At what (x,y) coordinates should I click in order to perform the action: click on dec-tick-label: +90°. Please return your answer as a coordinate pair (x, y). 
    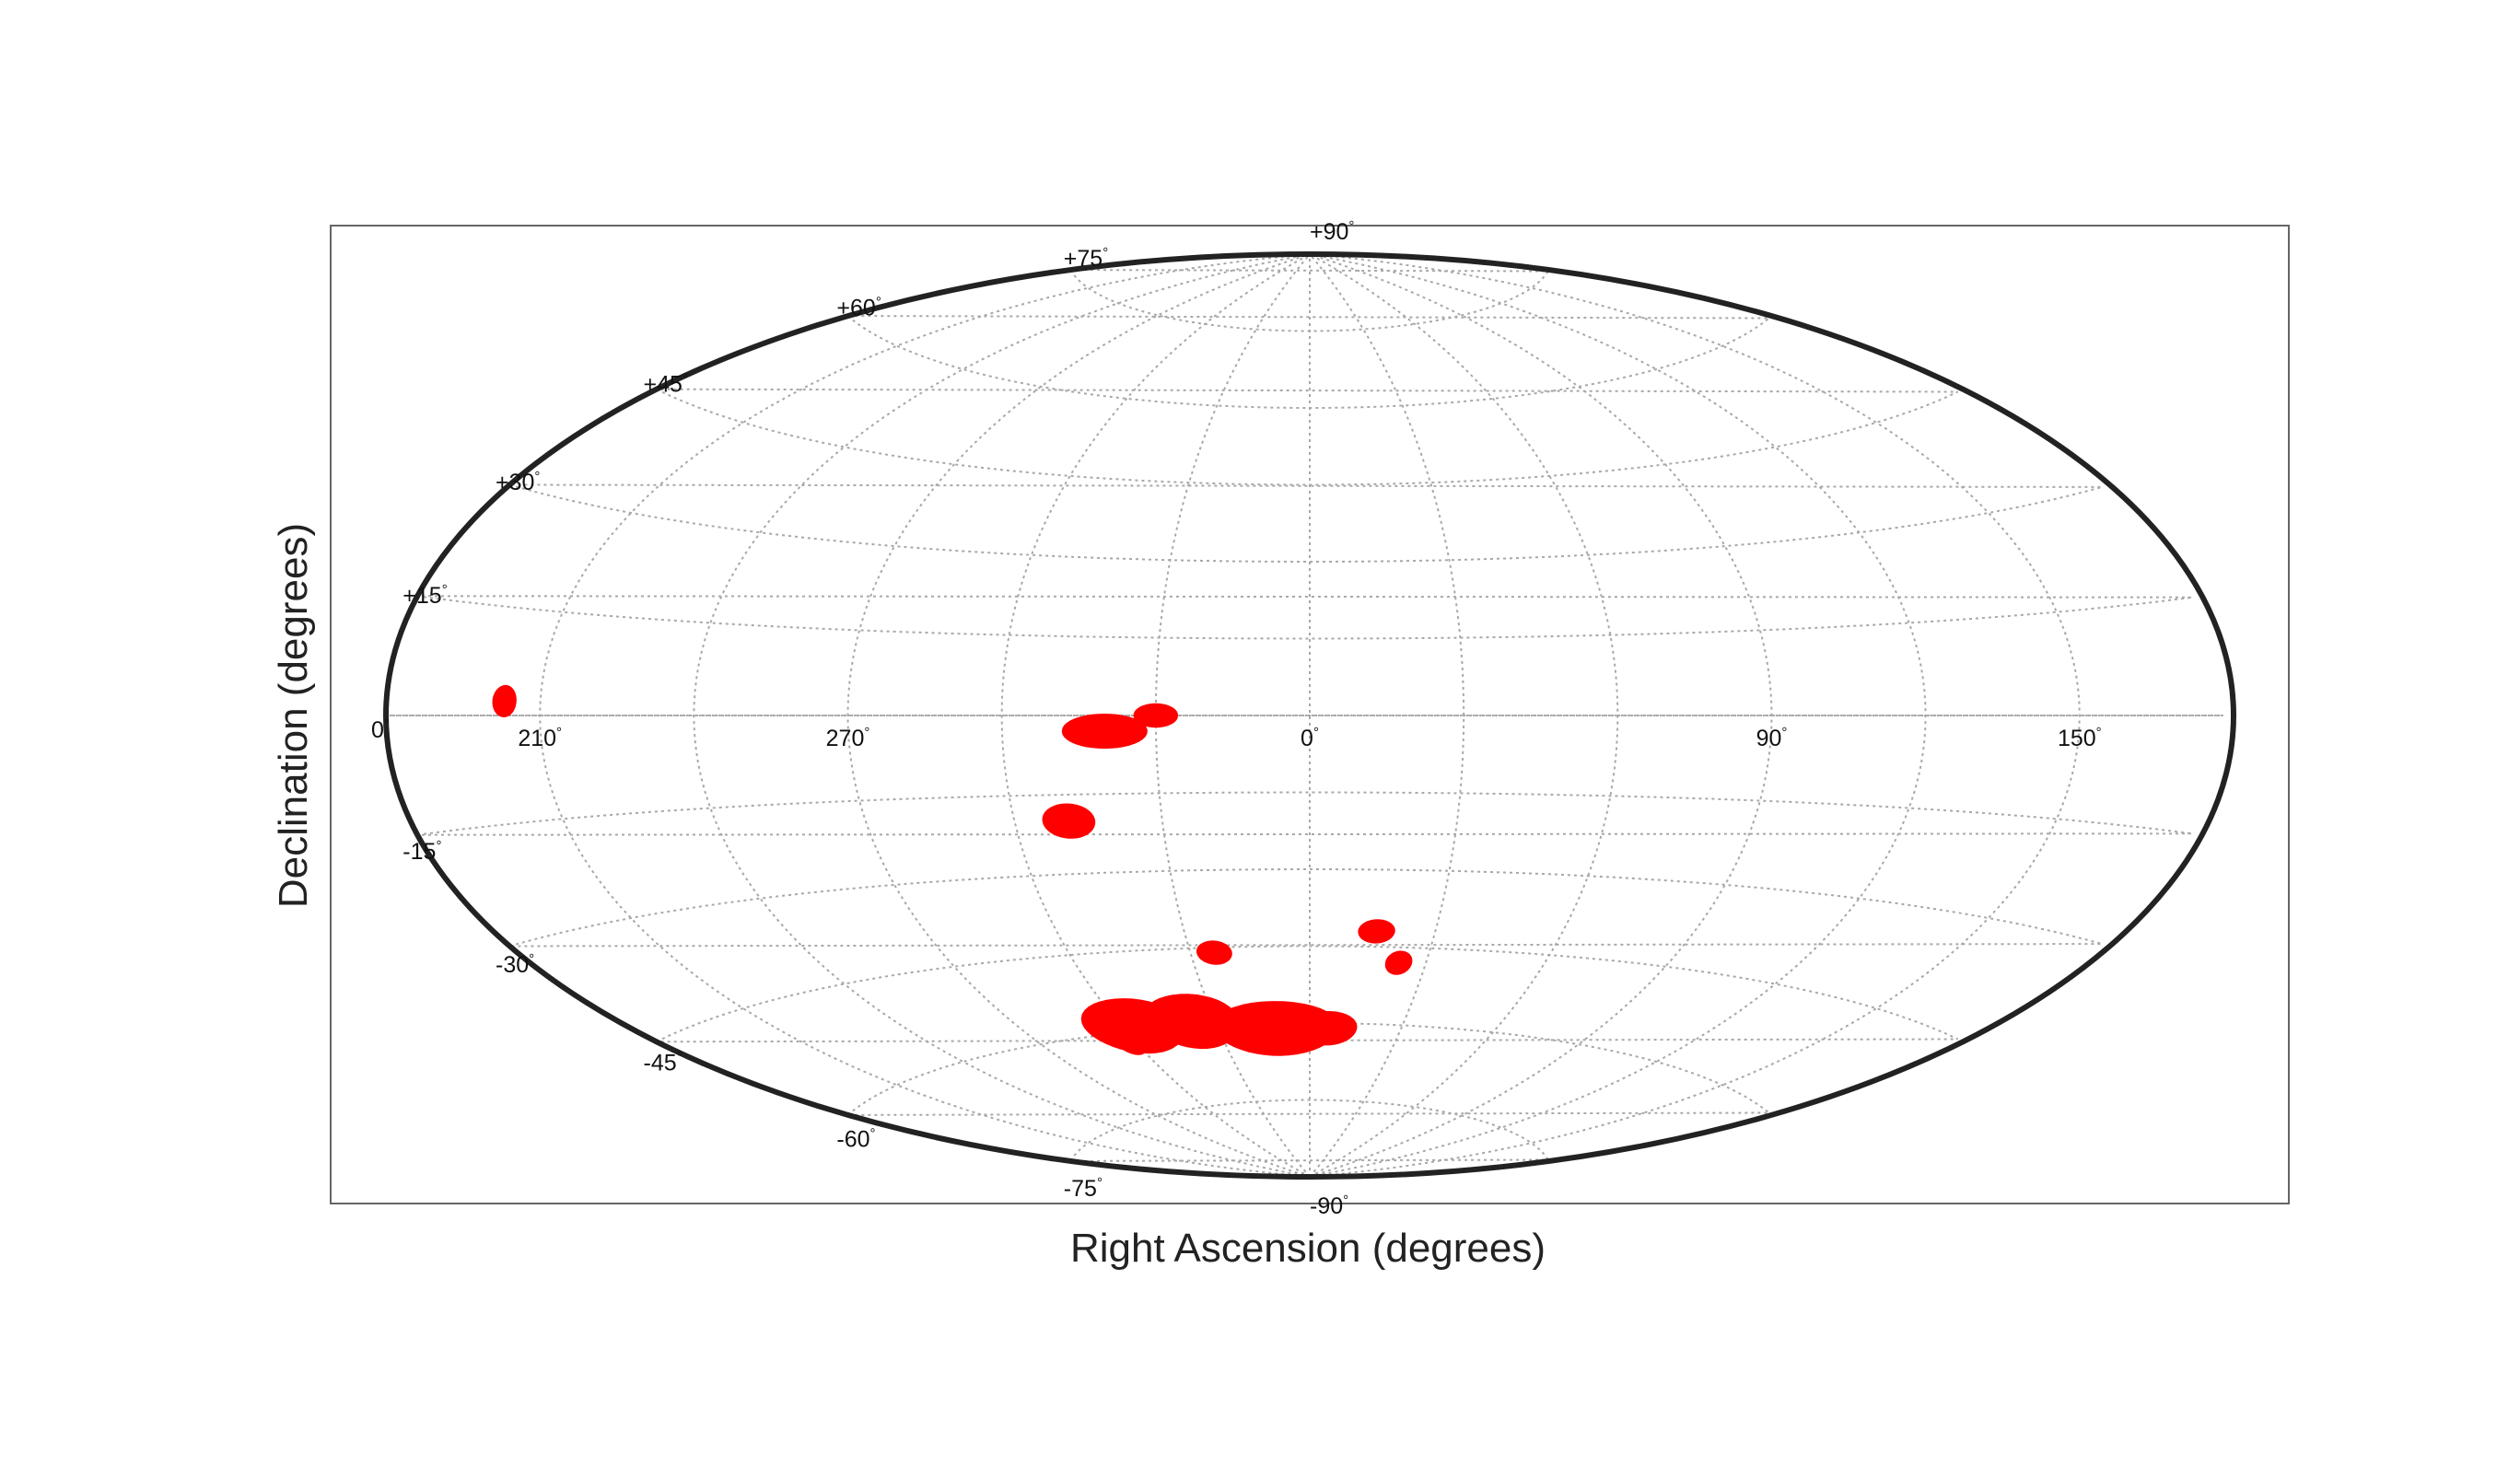
    Looking at the image, I should click on (1332, 231).